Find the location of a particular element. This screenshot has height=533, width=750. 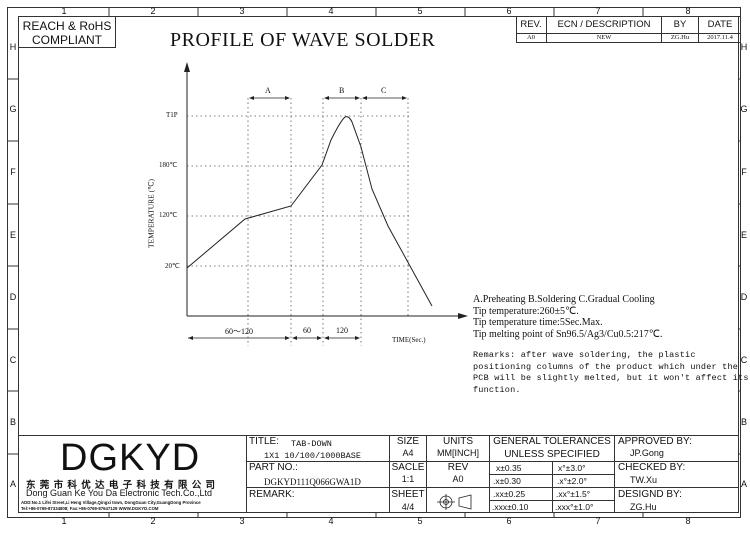

zone-row-a: A is located at coordinates (12, 484).